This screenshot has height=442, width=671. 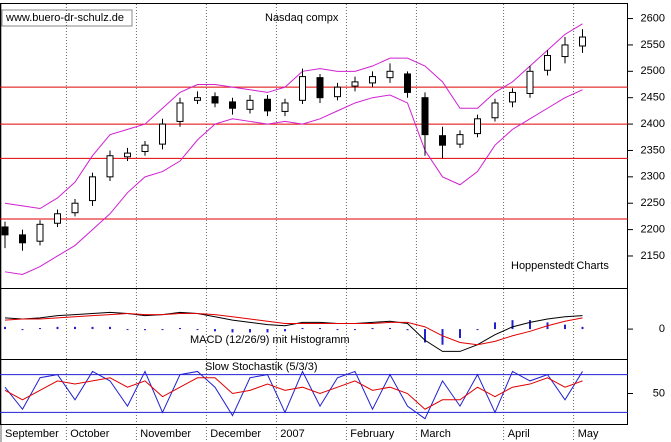 What do you see at coordinates (588, 434) in the screenshot?
I see `x-tick-label: May` at bounding box center [588, 434].